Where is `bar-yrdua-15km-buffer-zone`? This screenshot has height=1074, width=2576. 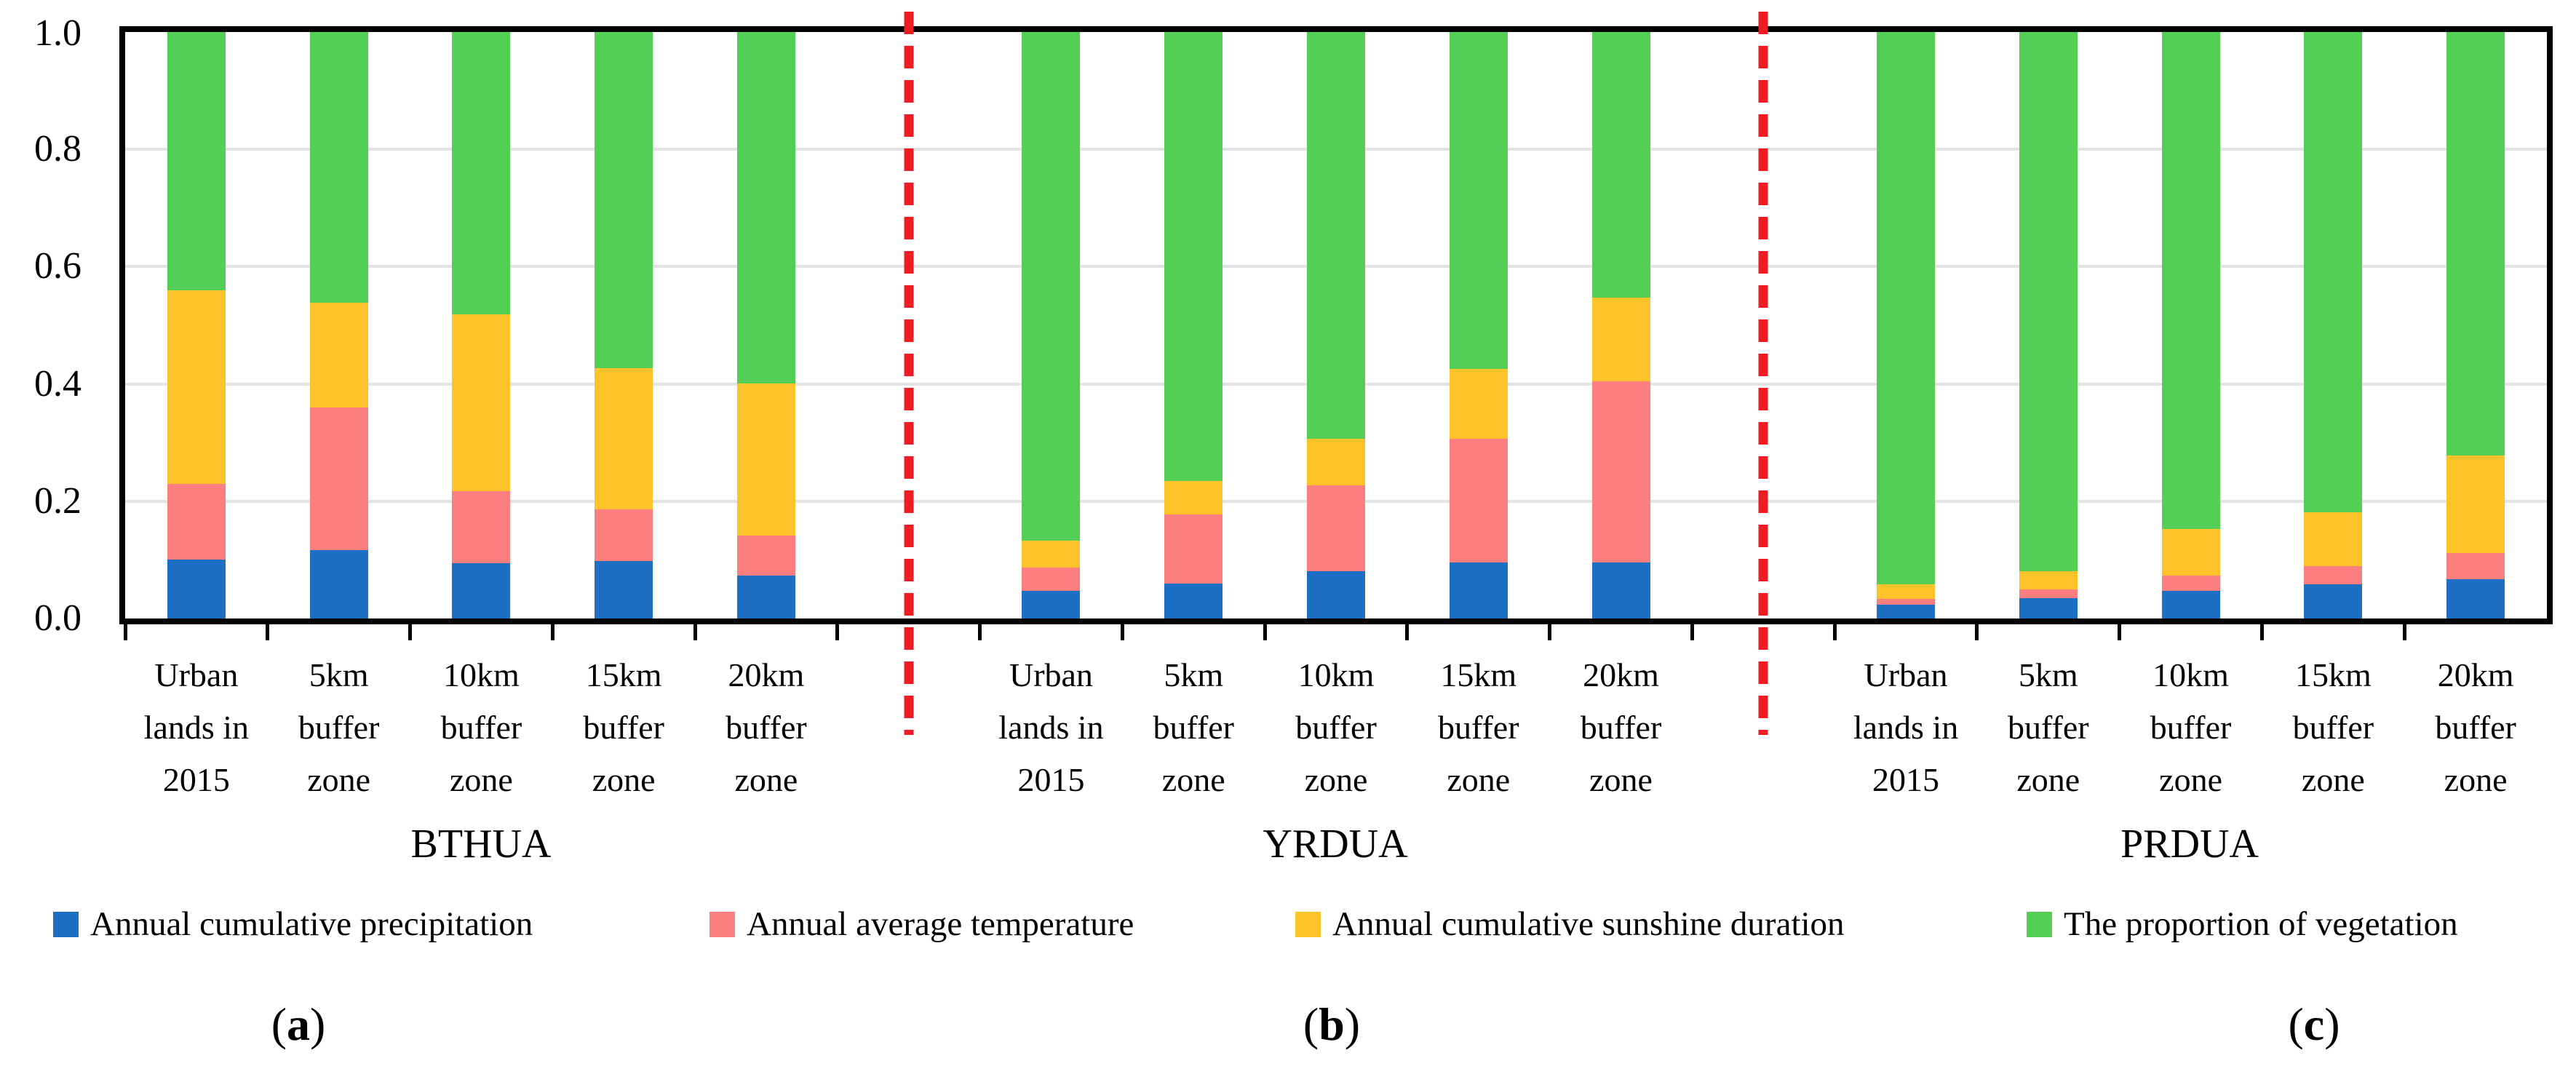 bar-yrdua-15km-buffer-zone is located at coordinates (1478, 325).